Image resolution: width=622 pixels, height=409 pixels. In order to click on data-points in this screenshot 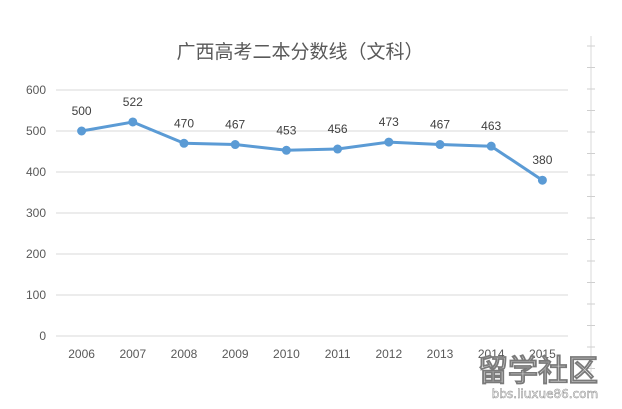, I will do `click(312, 151)`.